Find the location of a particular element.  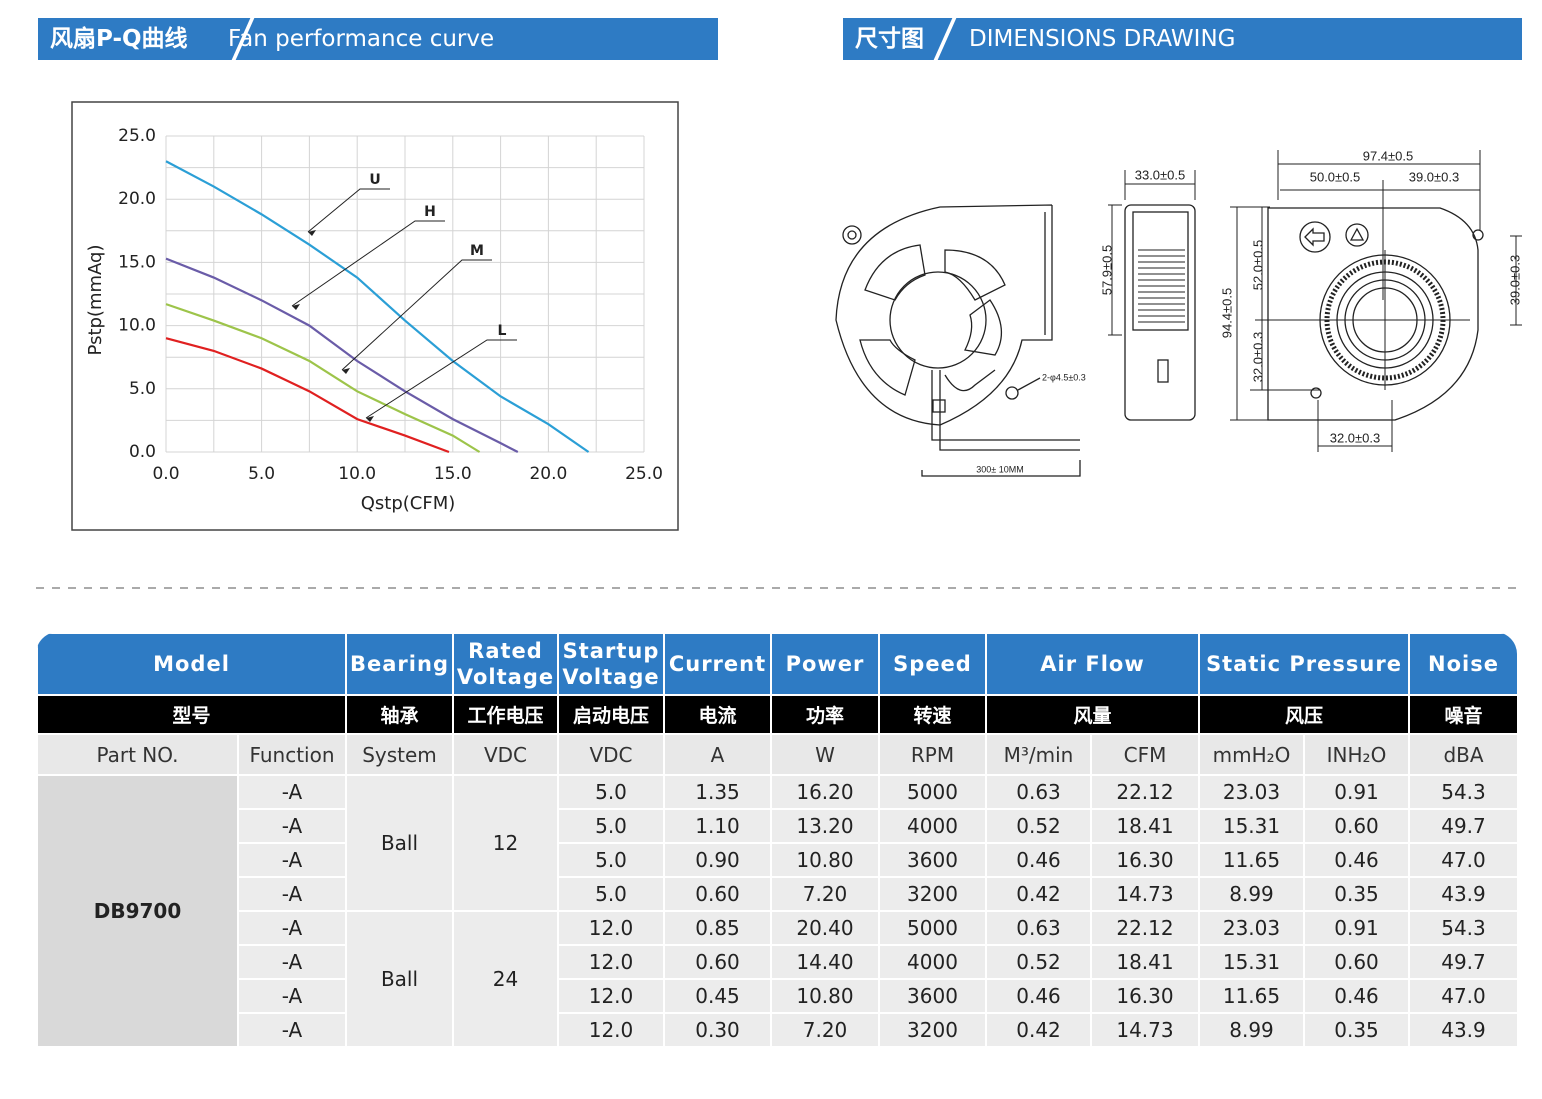

vent is located at coordinates (1161, 286).